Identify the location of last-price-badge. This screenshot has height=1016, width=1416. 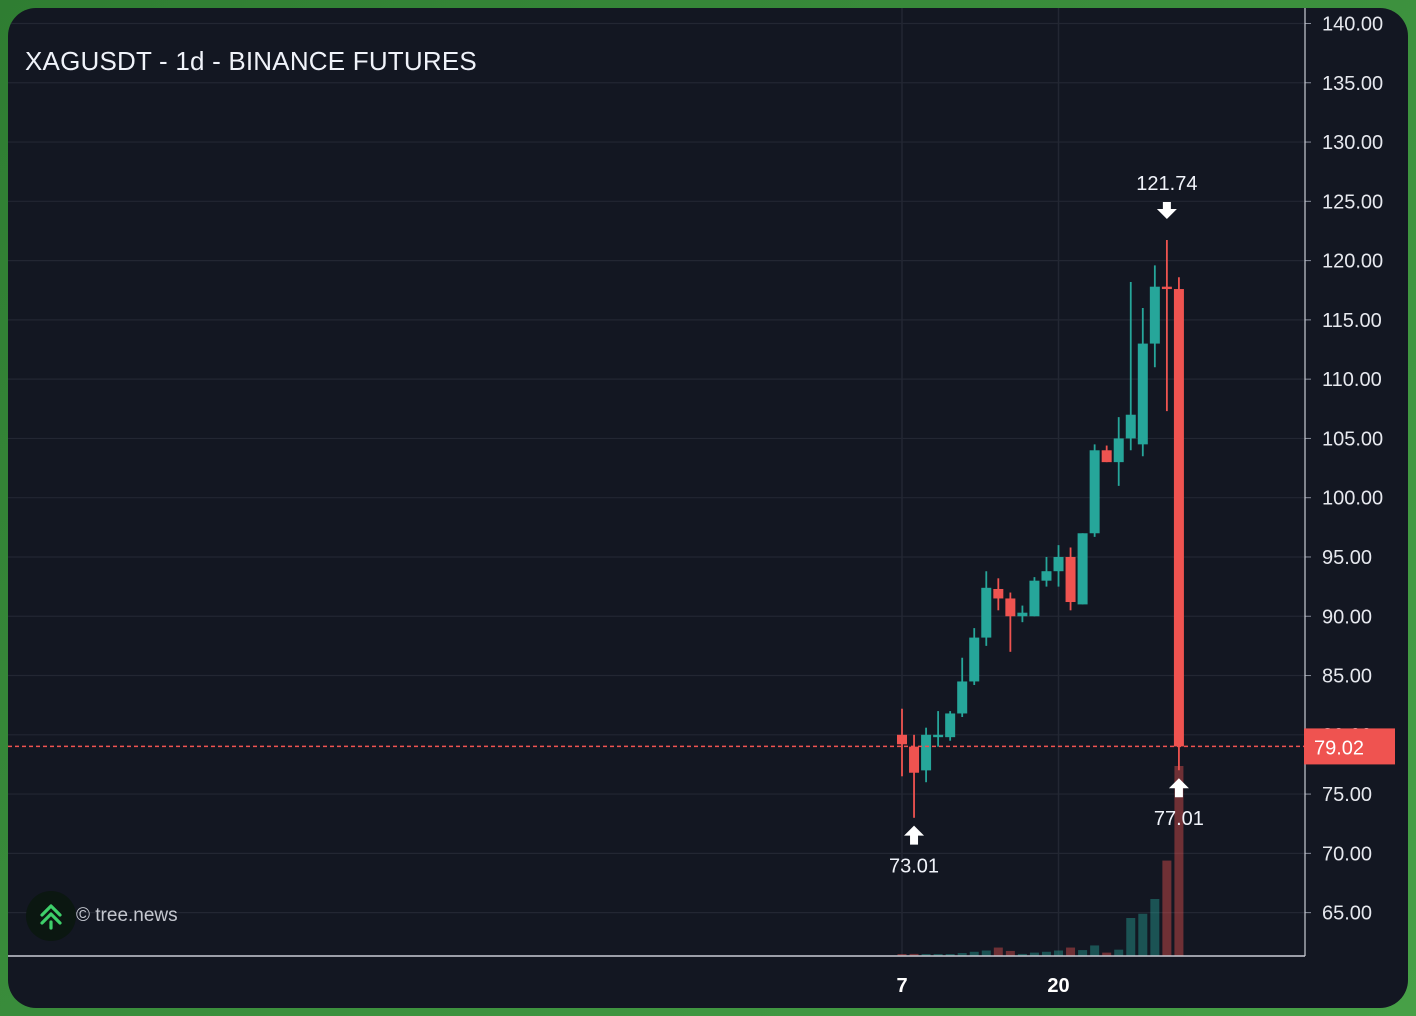
(1349, 746).